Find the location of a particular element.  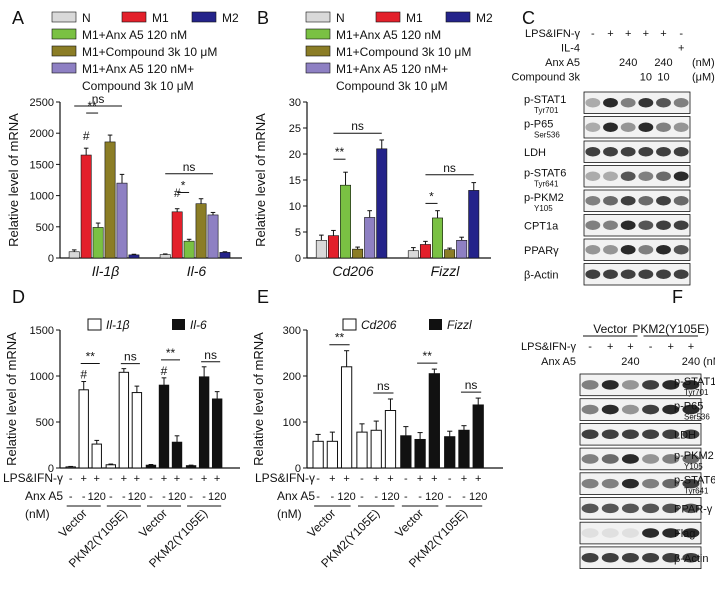

blot-row-label: p-STAT6 is located at coordinates (545, 173).